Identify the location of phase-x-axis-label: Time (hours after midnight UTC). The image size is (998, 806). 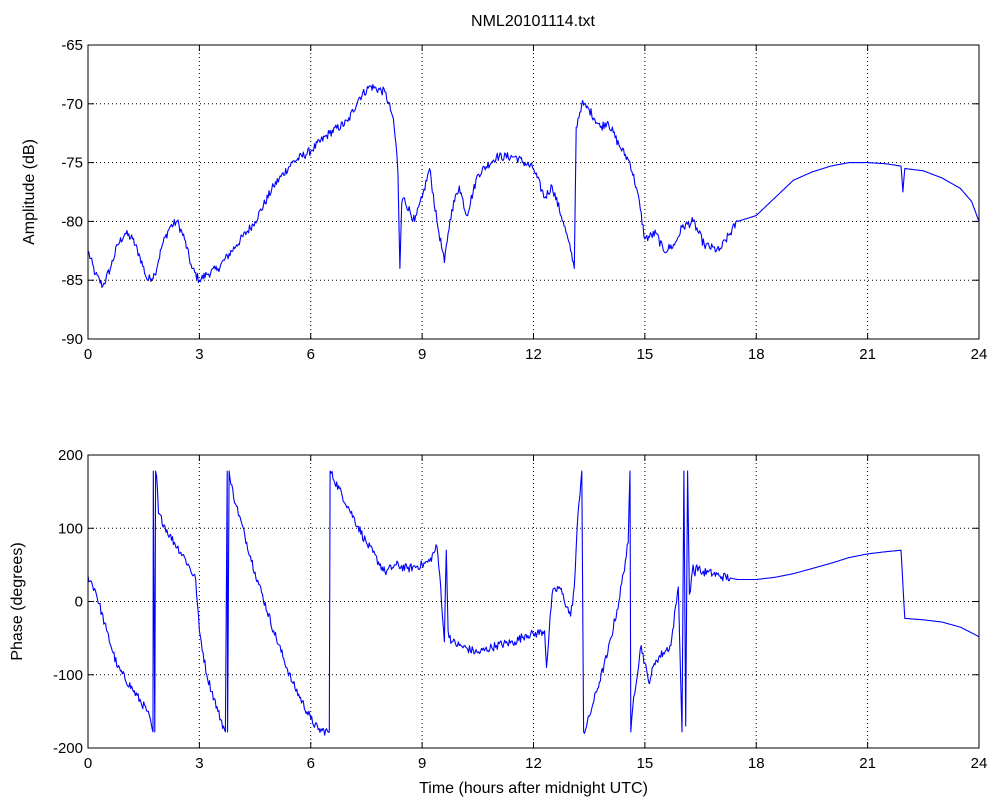
(533, 788).